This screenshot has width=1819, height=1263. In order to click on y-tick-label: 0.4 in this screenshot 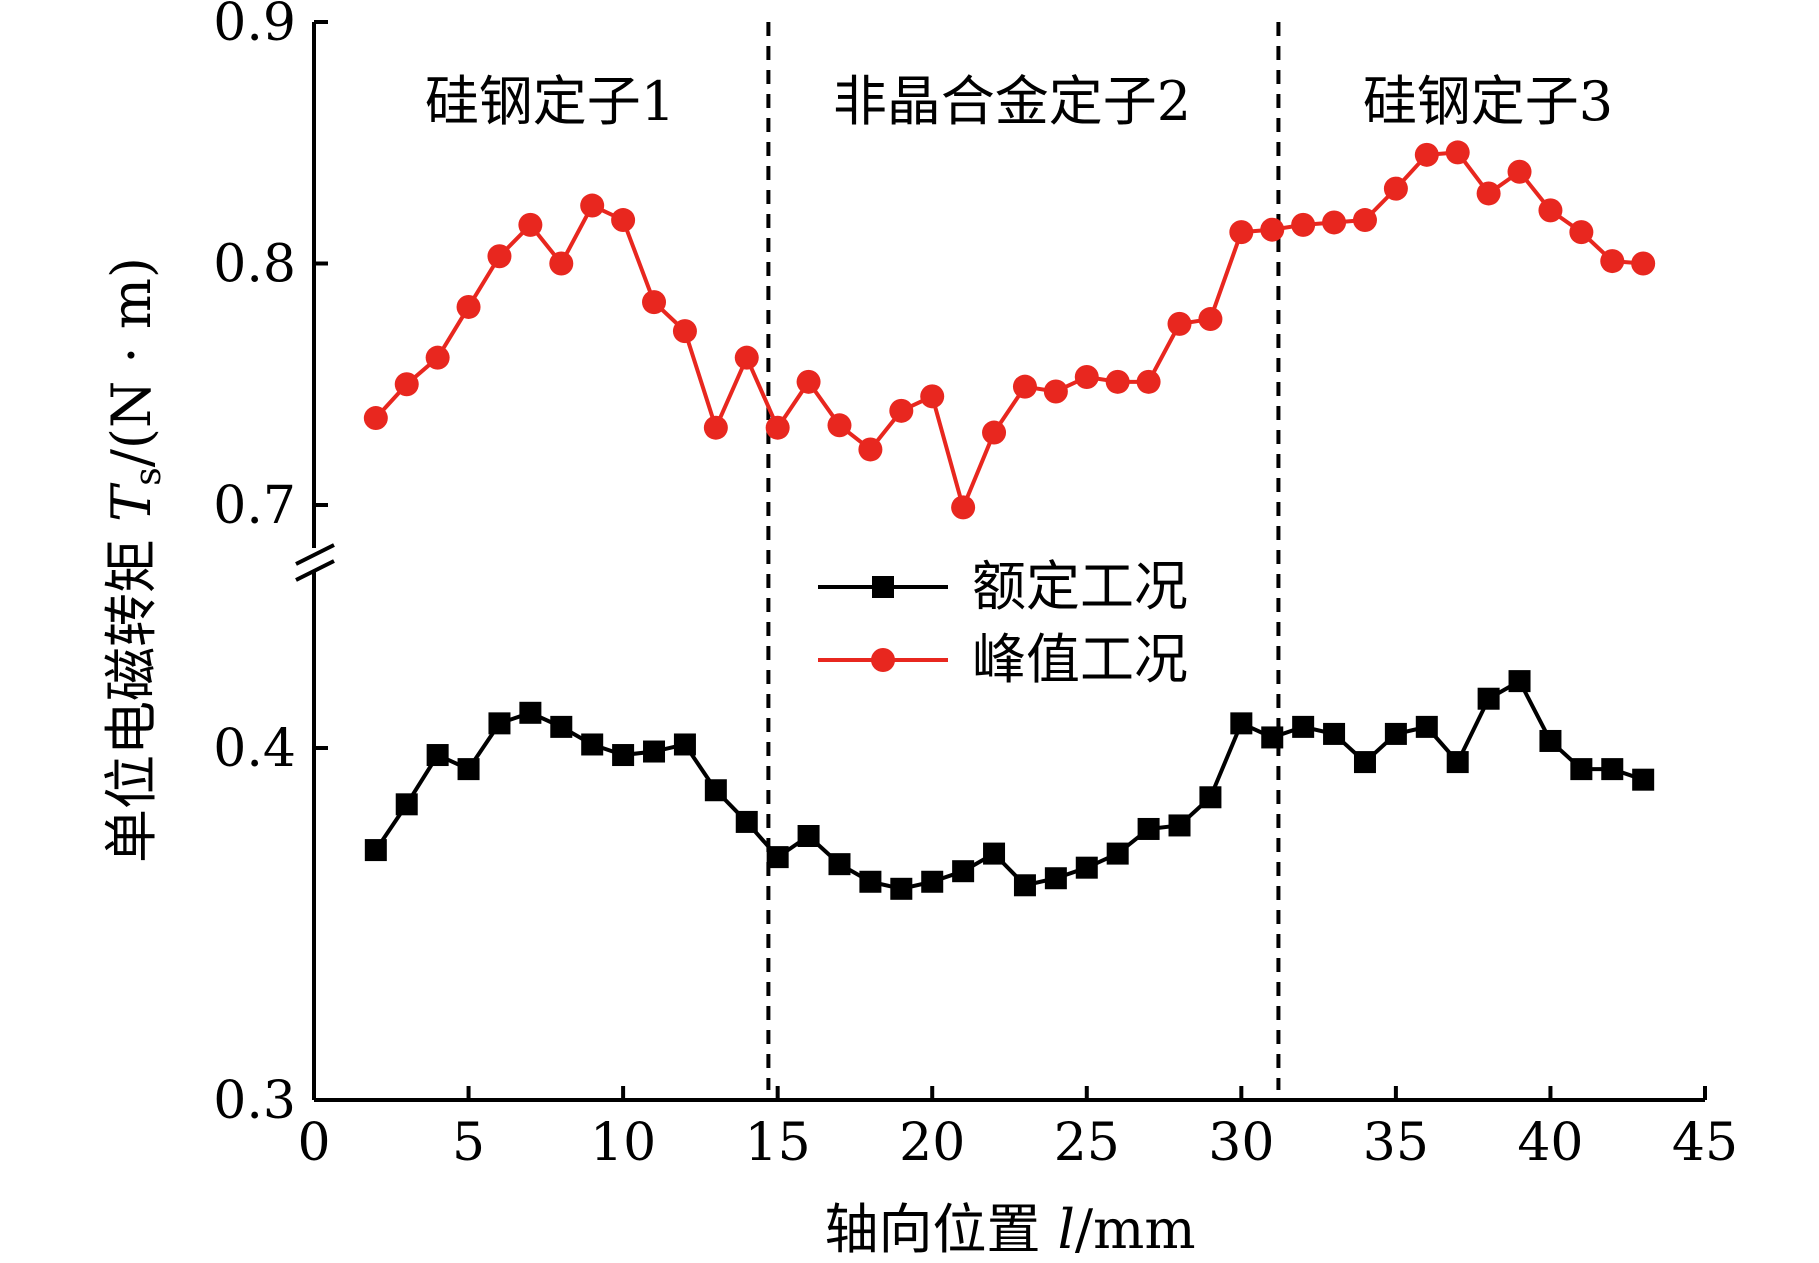, I will do `click(254, 749)`.